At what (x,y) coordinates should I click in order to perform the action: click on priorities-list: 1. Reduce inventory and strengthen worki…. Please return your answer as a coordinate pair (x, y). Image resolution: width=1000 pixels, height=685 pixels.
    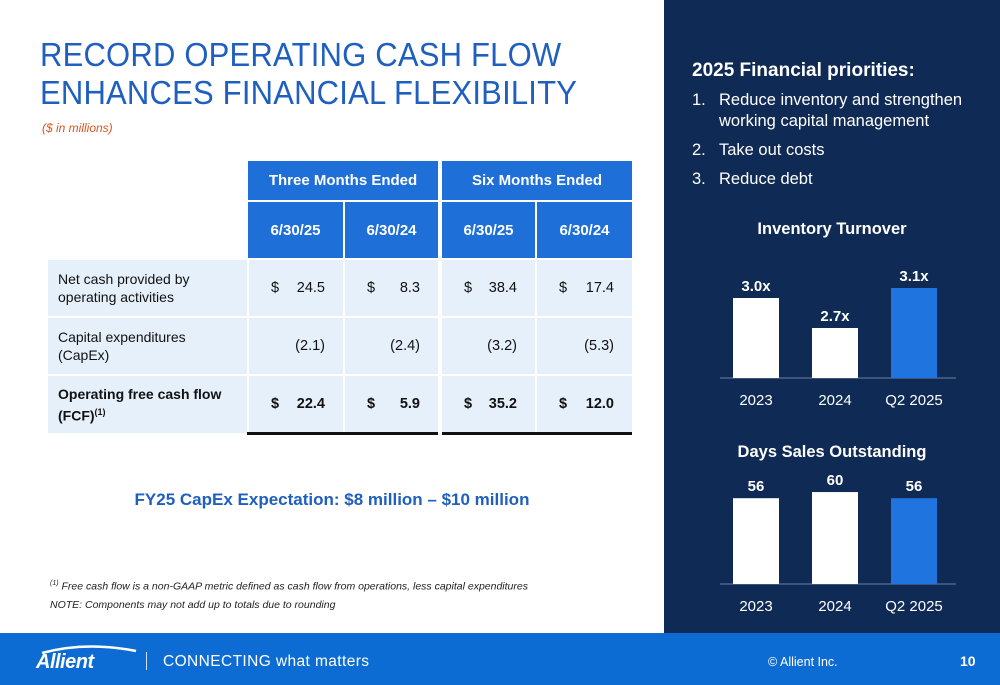
    Looking at the image, I should click on (842, 144).